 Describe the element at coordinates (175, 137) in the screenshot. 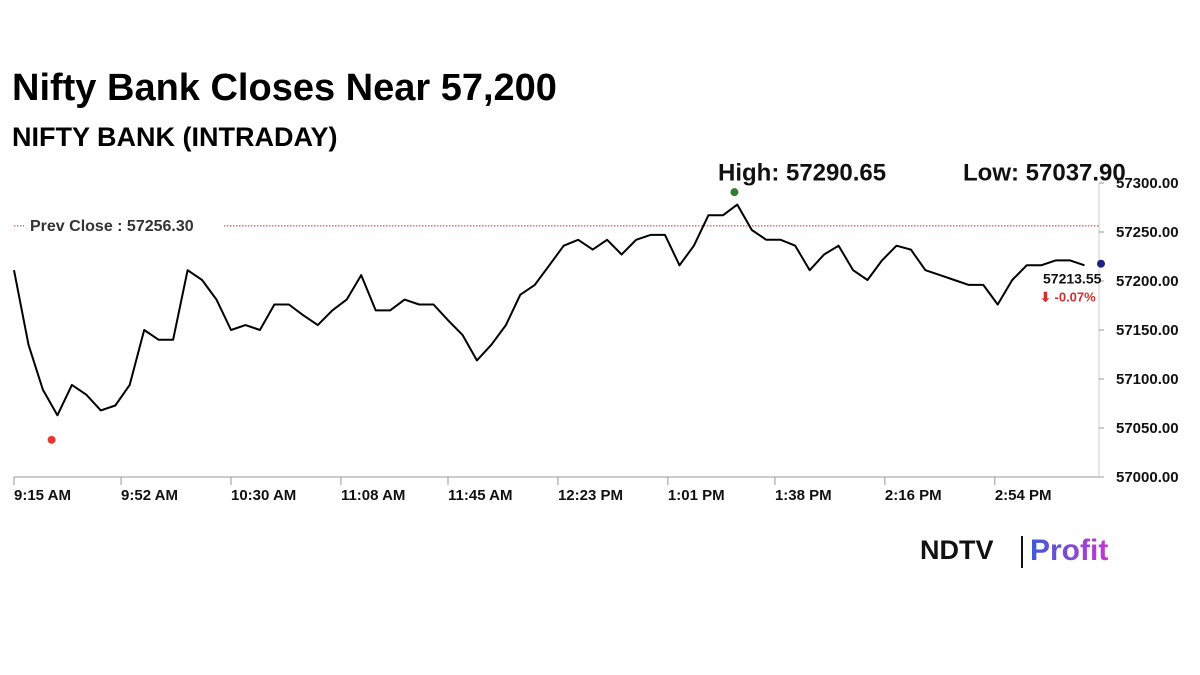

I see `chart-subtitle: NIFTY BANK (INTRADAY)` at that location.